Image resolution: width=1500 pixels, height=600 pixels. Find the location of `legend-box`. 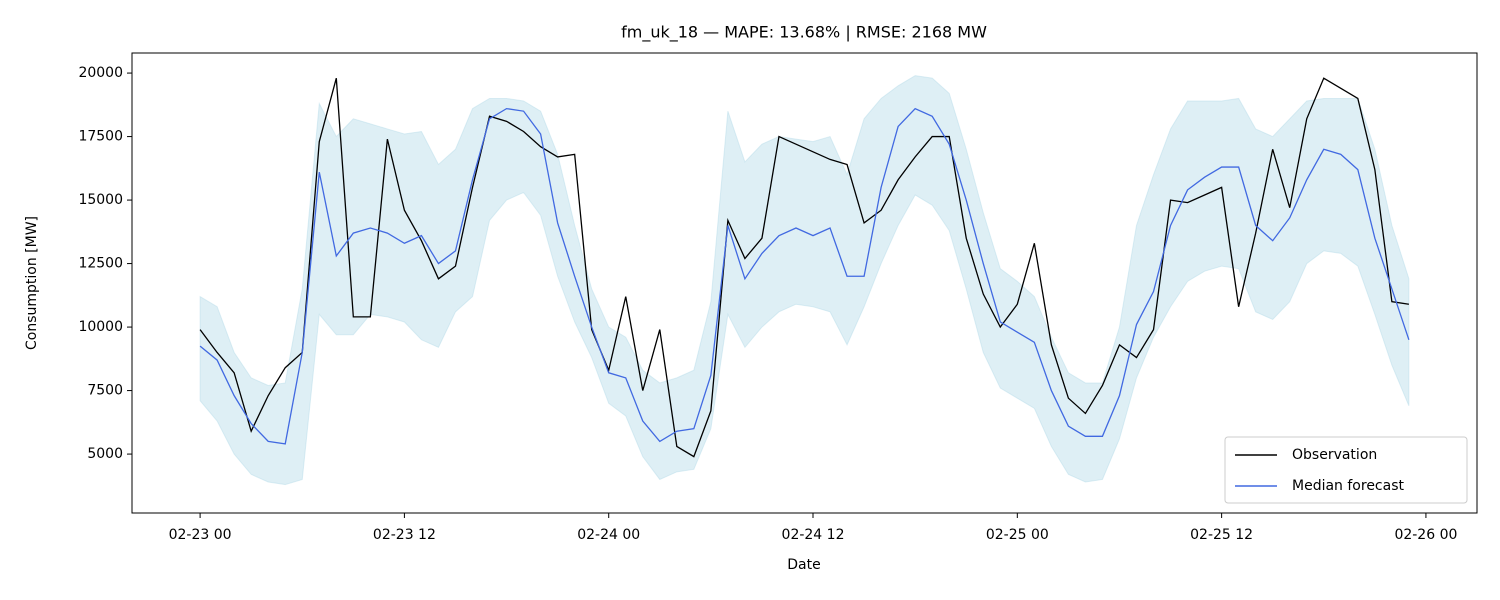

legend-box is located at coordinates (1346, 470).